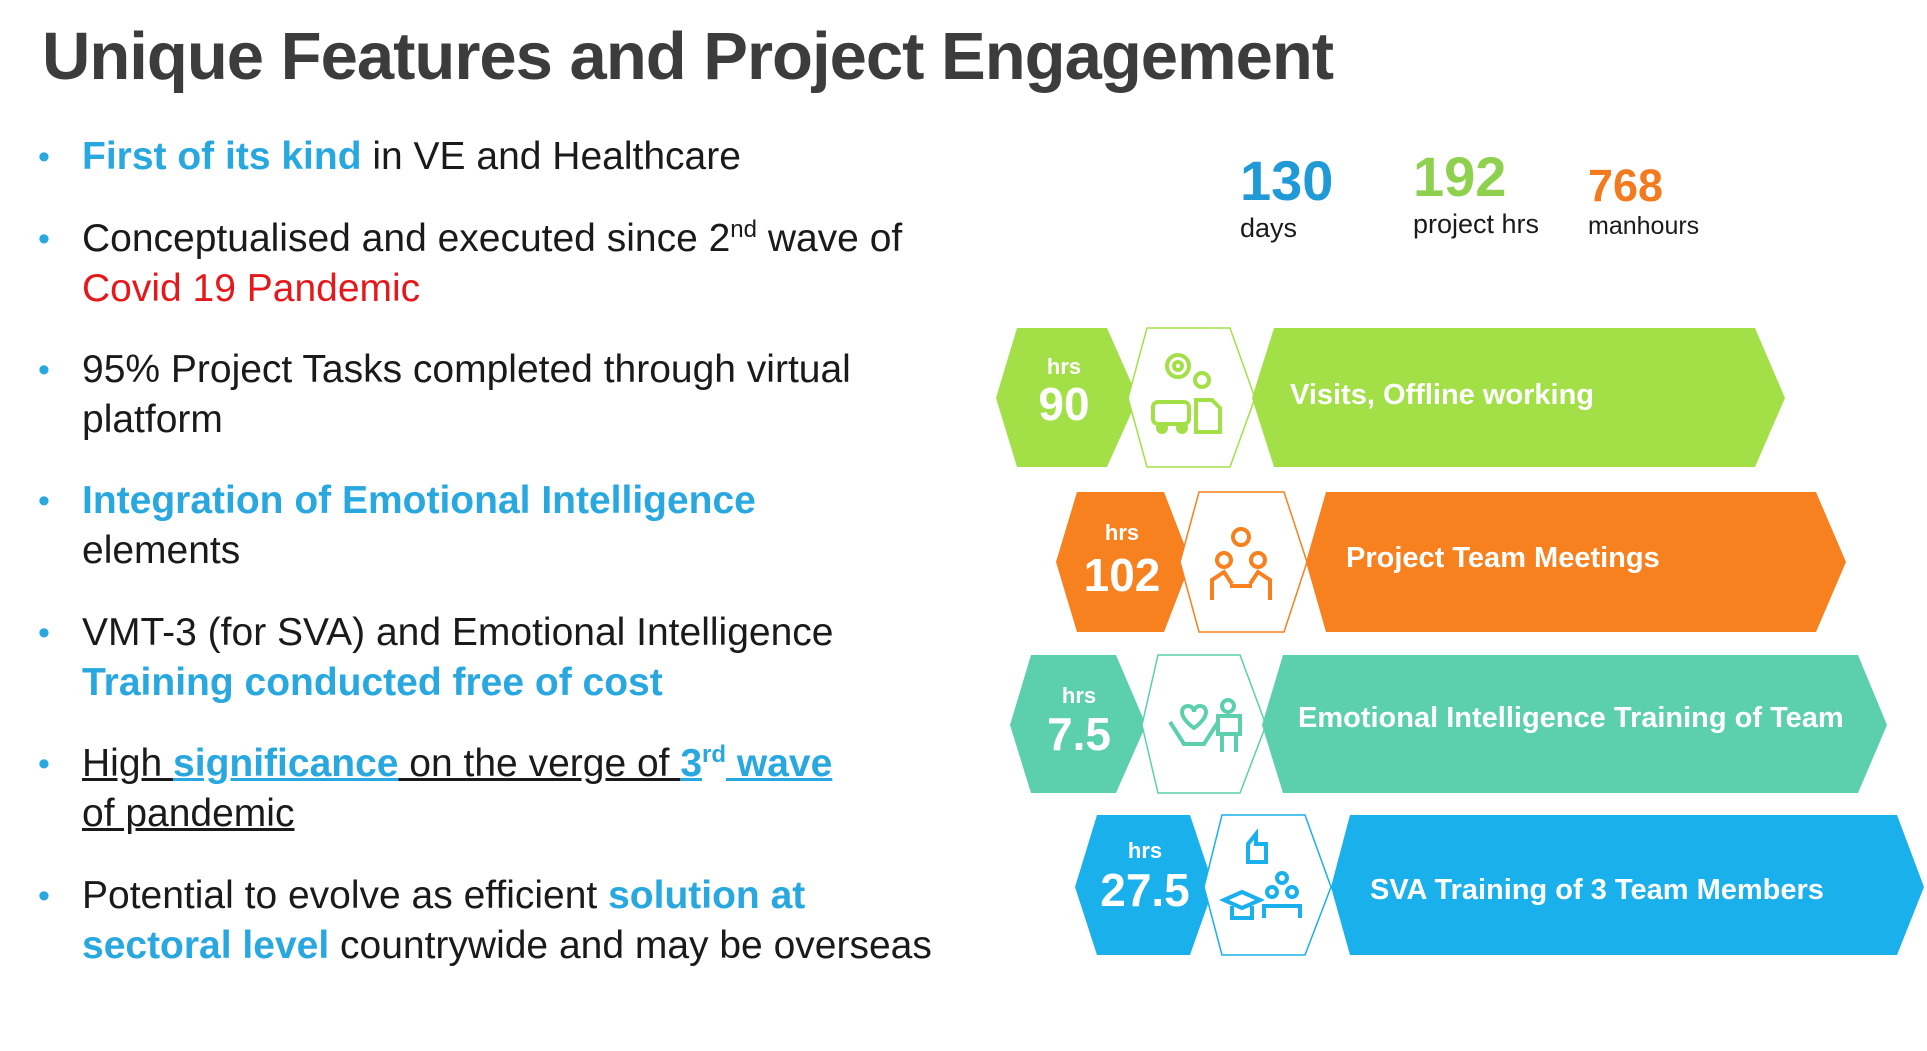 The height and width of the screenshot is (1051, 1927). Describe the element at coordinates (1122, 575) in the screenshot. I see `band-meetings-value: 102` at that location.